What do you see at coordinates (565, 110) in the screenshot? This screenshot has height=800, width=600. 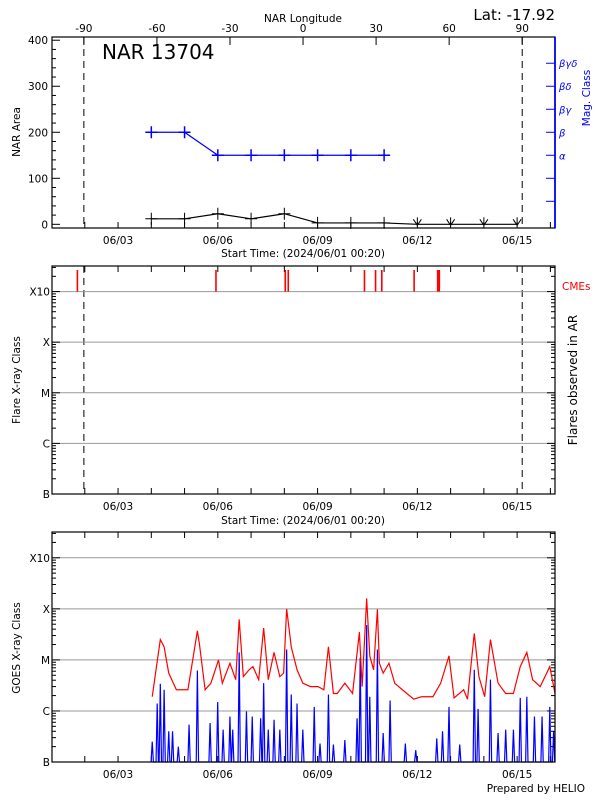 I see `mag-class-tick-label: βγ` at bounding box center [565, 110].